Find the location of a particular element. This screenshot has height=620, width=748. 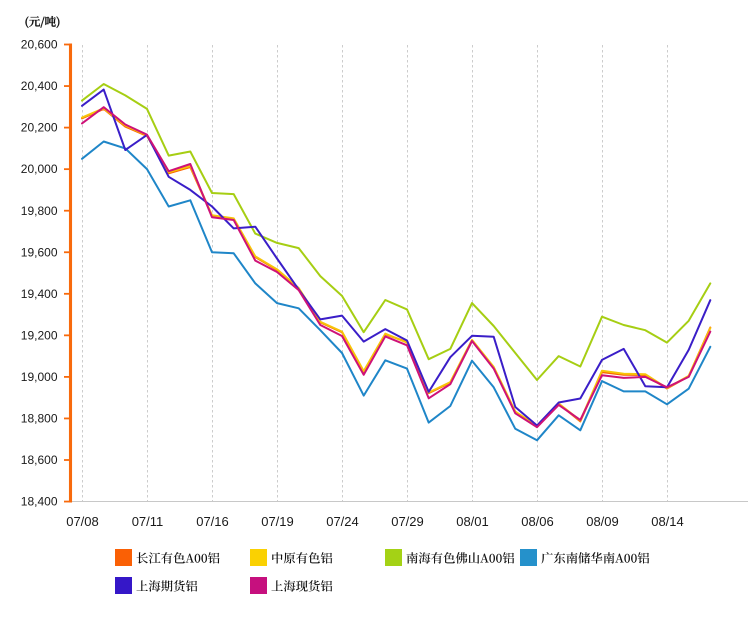

svg-text: 20,200 is located at coordinates (39, 128).